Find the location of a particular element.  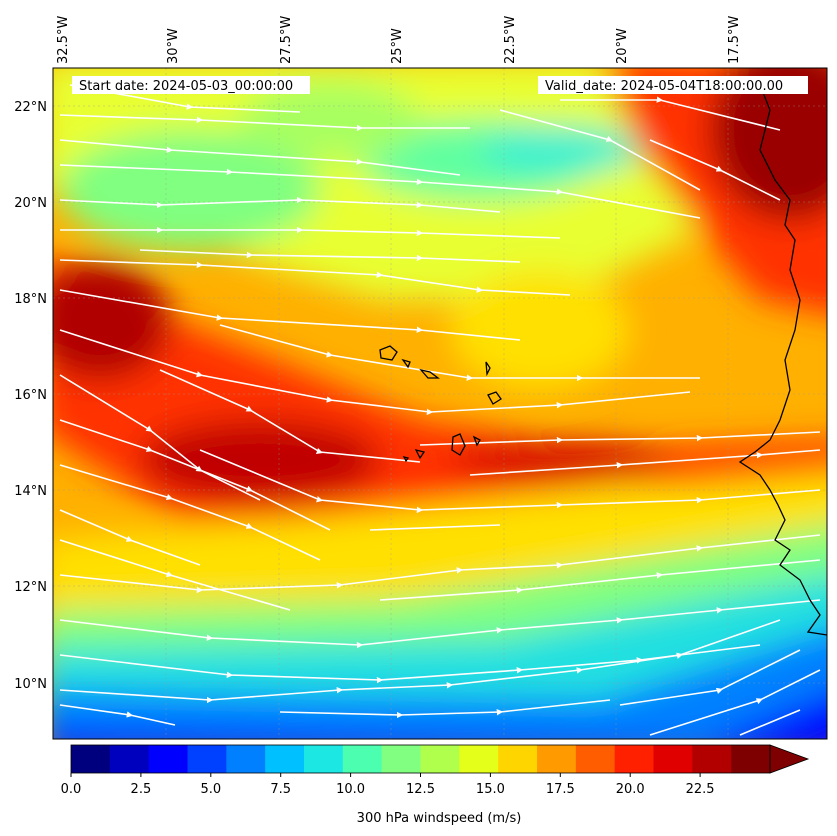

colorbar-tick-label: 15.0 is located at coordinates (490, 789).